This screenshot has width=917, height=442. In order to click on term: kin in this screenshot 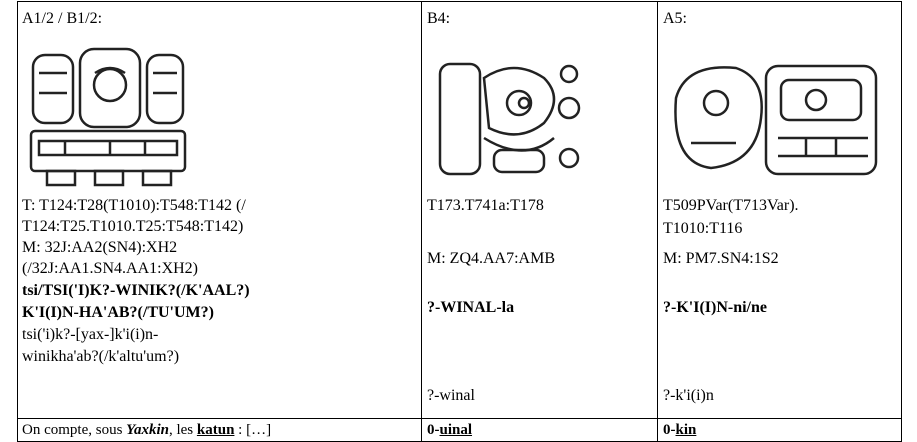, I will do `click(686, 430)`.